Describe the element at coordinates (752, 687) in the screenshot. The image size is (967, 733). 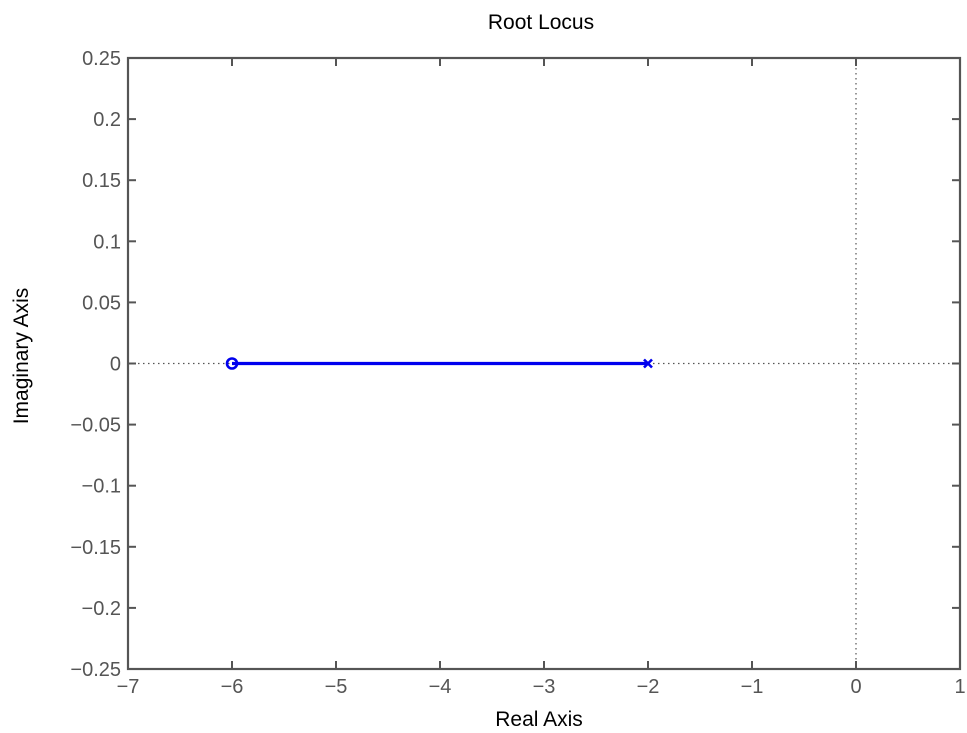
I see `x-tick-label: −1` at that location.